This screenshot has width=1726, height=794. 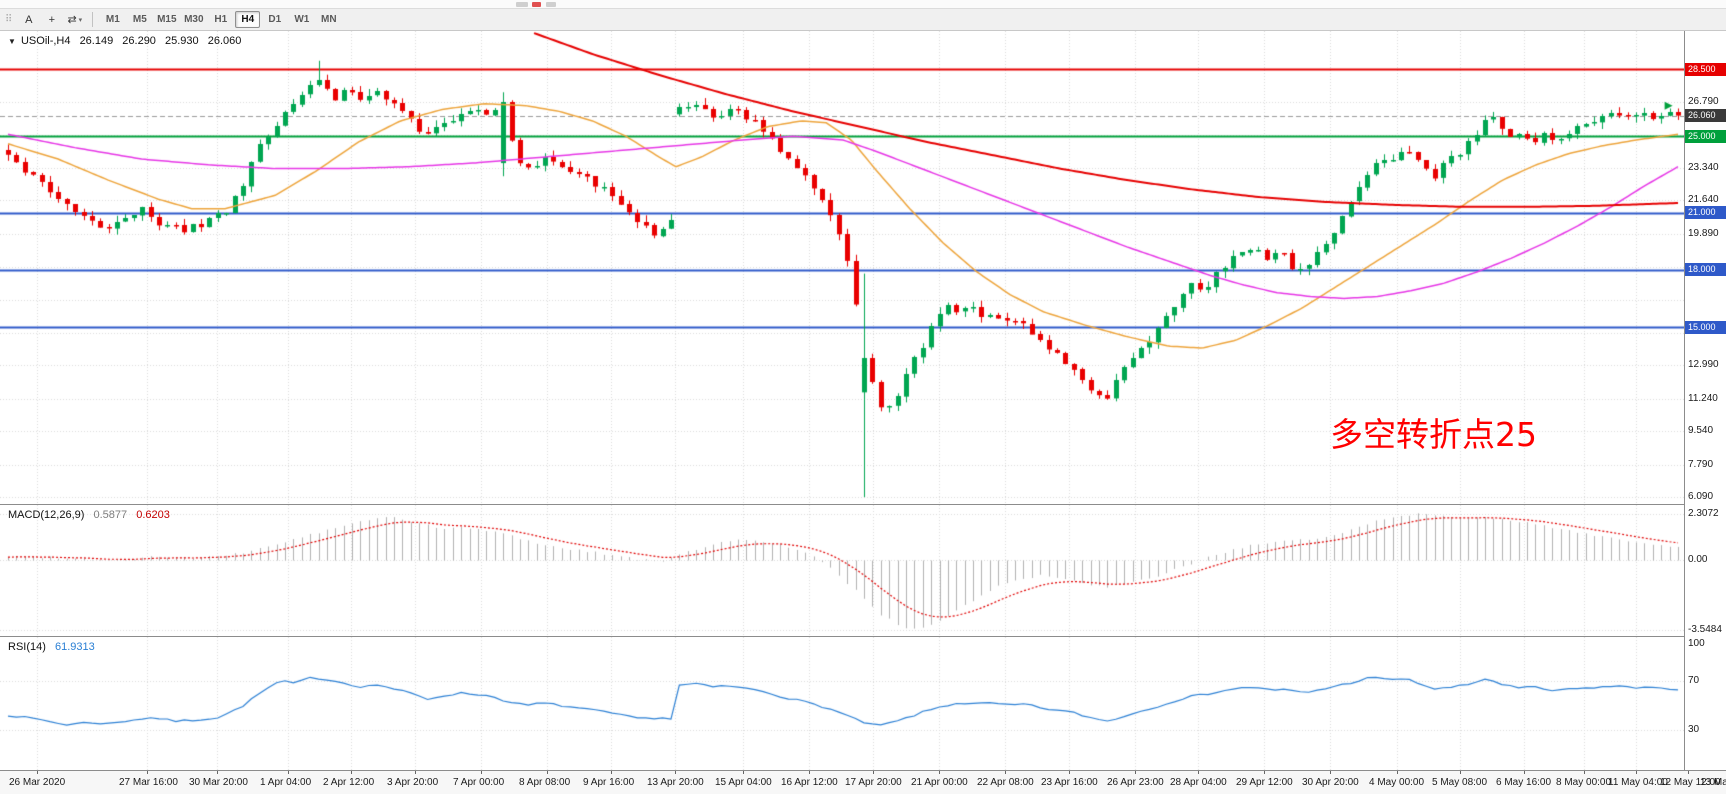 What do you see at coordinates (1135, 782) in the screenshot?
I see `time-axis-label: 26 Apr 23:00` at bounding box center [1135, 782].